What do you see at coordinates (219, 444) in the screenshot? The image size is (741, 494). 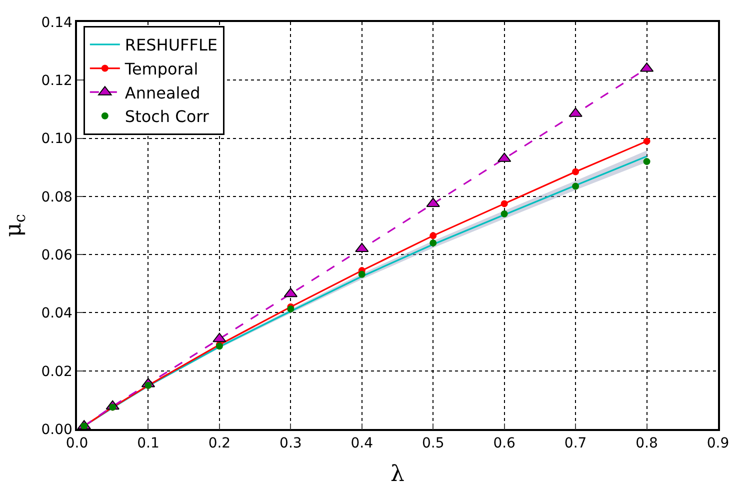 I see `x-tick-label: 0.2` at bounding box center [219, 444].